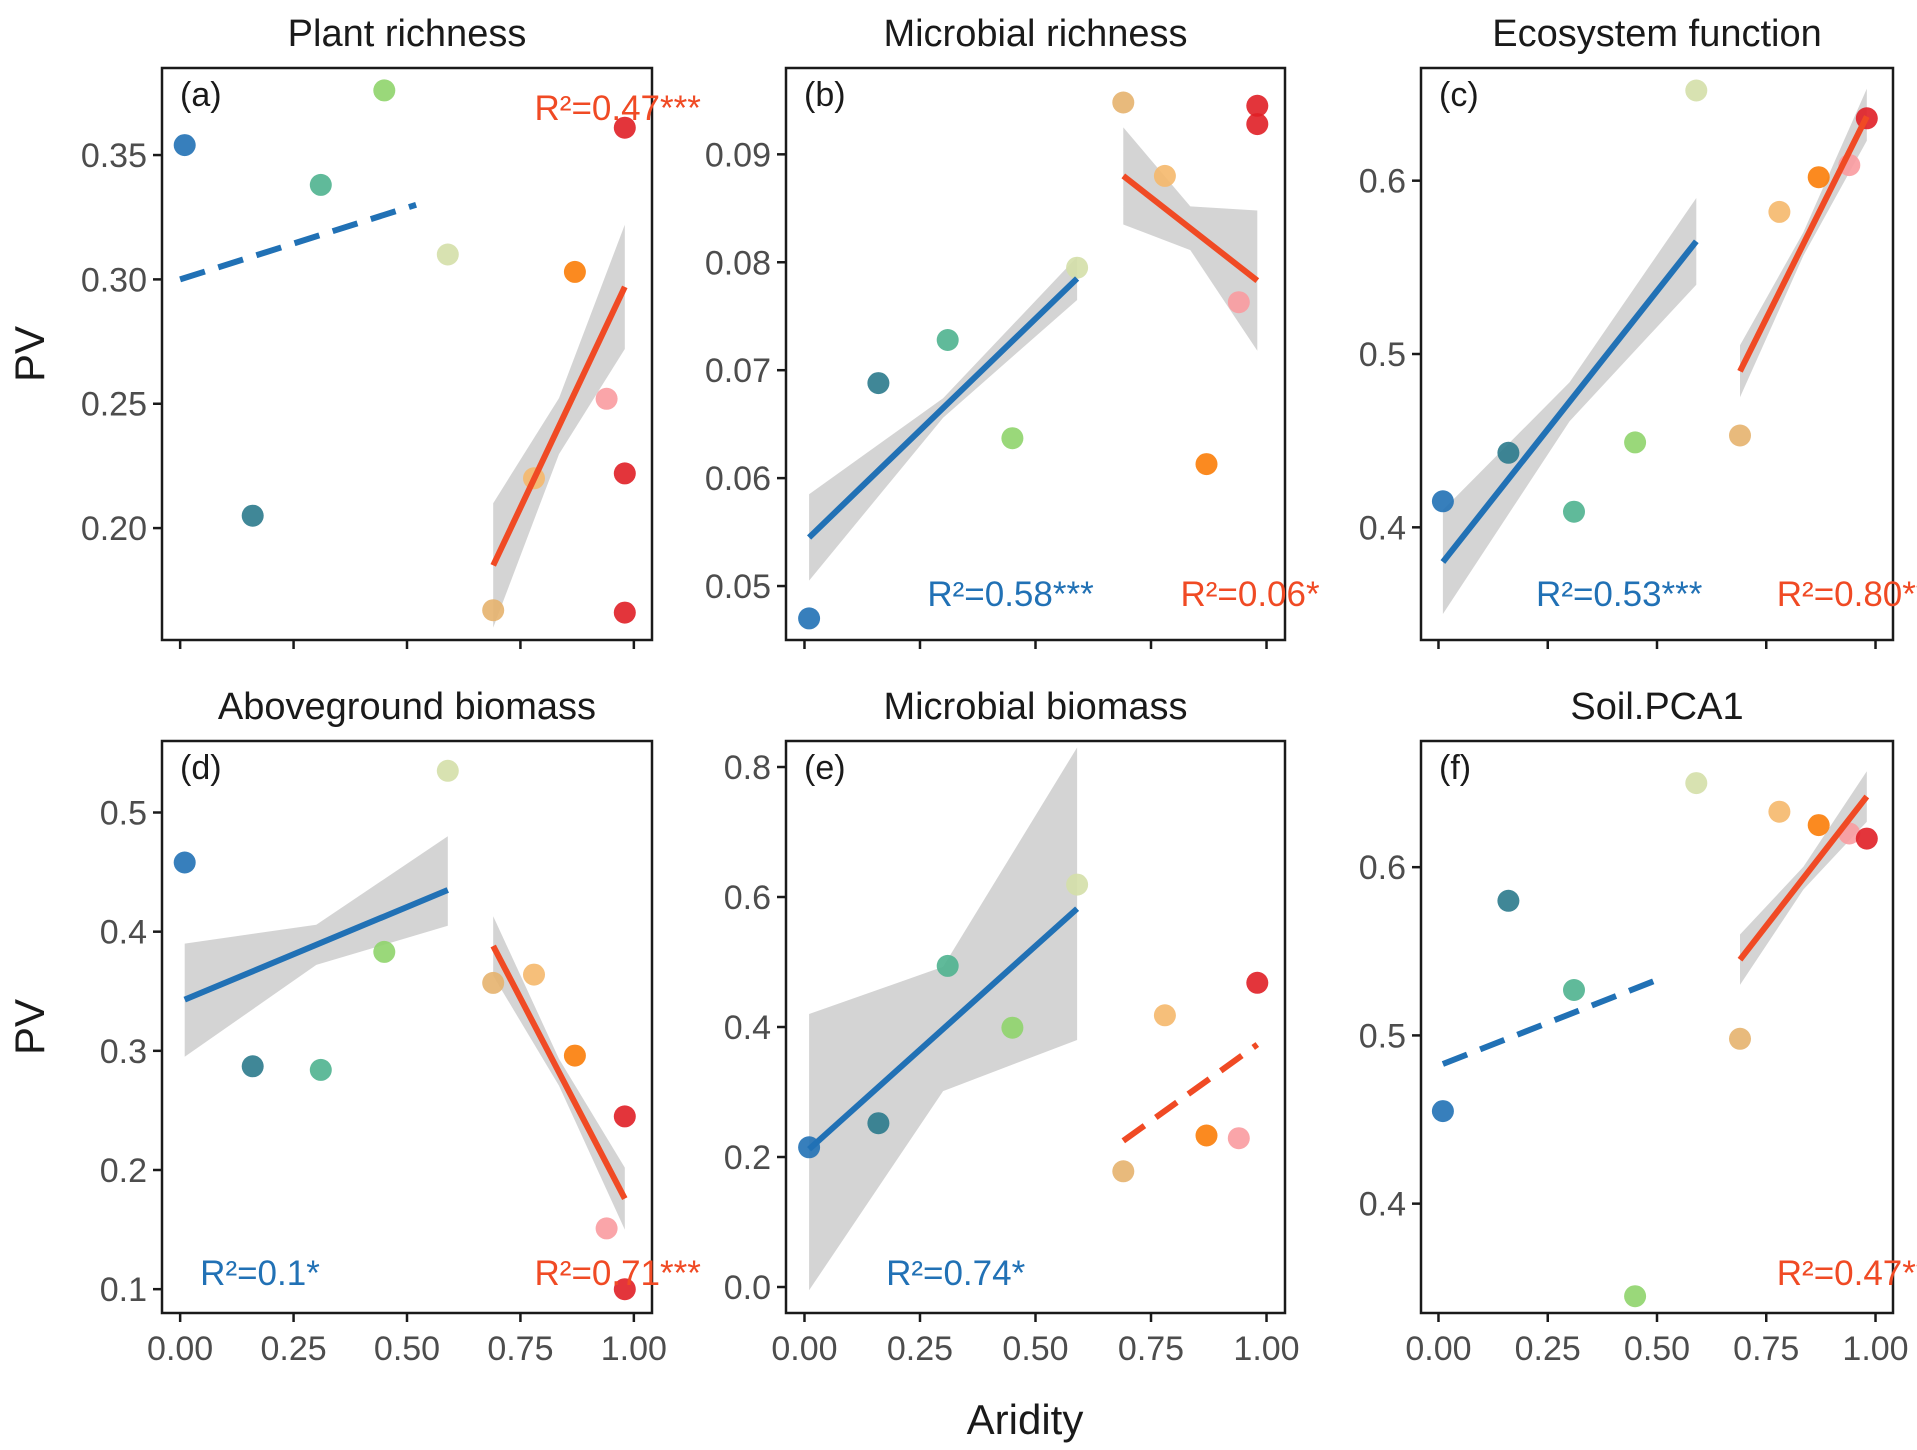 The width and height of the screenshot is (1917, 1450). I want to click on confidence-band-low, so click(943, 418).